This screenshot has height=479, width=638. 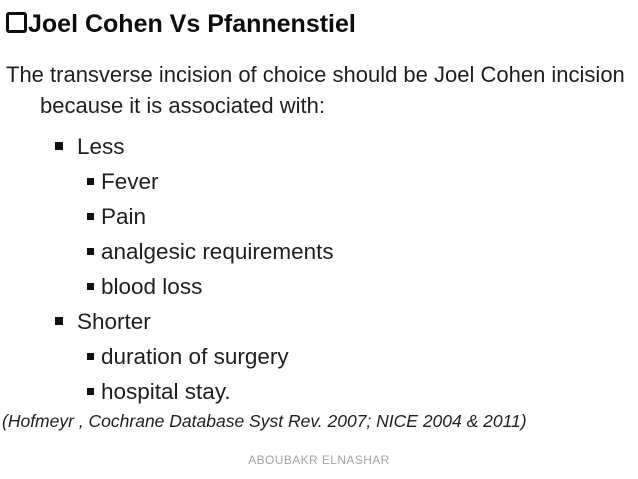 What do you see at coordinates (319, 286) in the screenshot?
I see `list-item: blood loss` at bounding box center [319, 286].